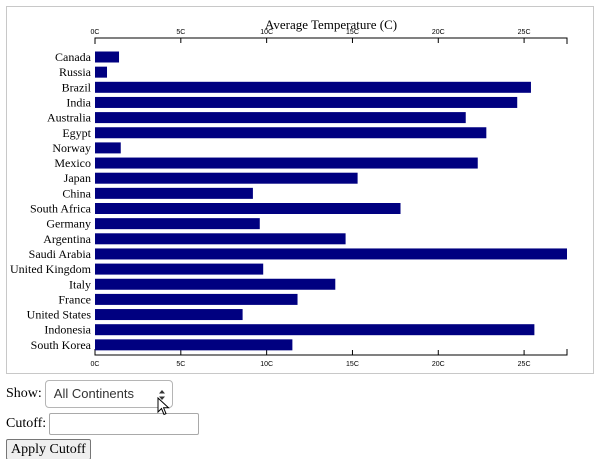 The width and height of the screenshot is (600, 459). Describe the element at coordinates (78, 102) in the screenshot. I see `category-label: India` at that location.